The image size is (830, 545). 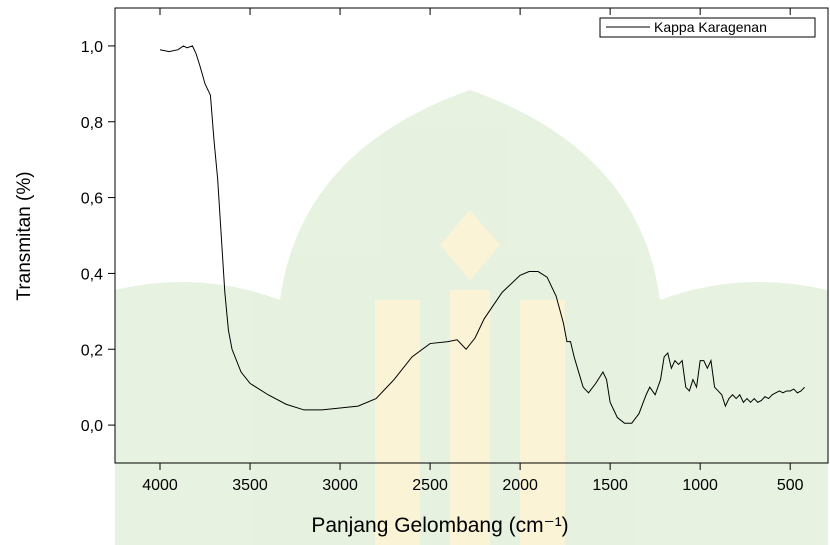 I want to click on x-tick-label: 4000, so click(x=160, y=485).